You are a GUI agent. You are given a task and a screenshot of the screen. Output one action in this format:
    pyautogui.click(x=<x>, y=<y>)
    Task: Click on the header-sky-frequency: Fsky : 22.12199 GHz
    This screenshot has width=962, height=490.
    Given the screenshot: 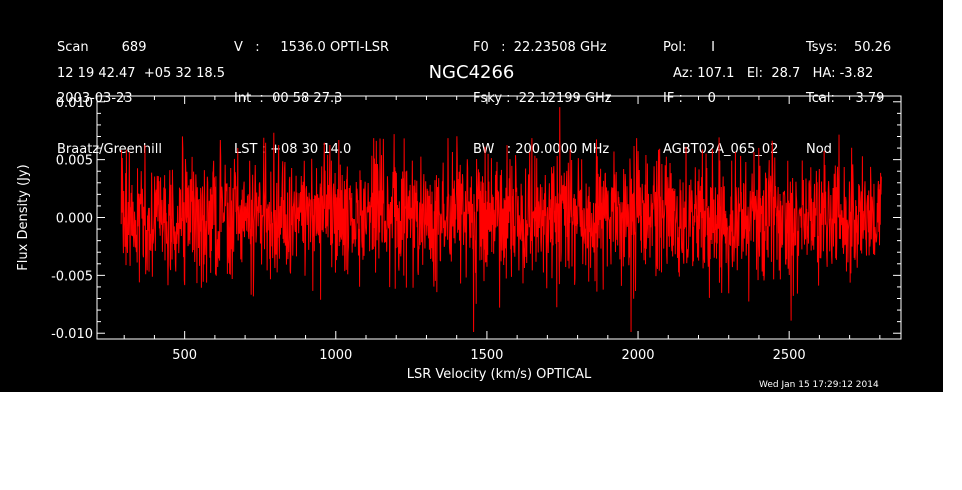 What is the action you would take?
    pyautogui.click(x=542, y=98)
    